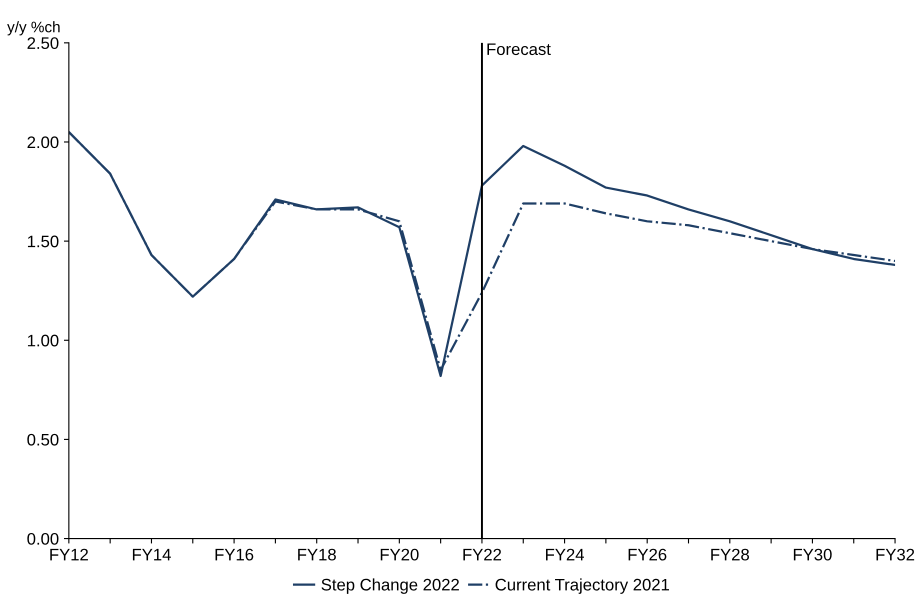 Image resolution: width=918 pixels, height=612 pixels. I want to click on x-tick-label: FY24, so click(565, 554).